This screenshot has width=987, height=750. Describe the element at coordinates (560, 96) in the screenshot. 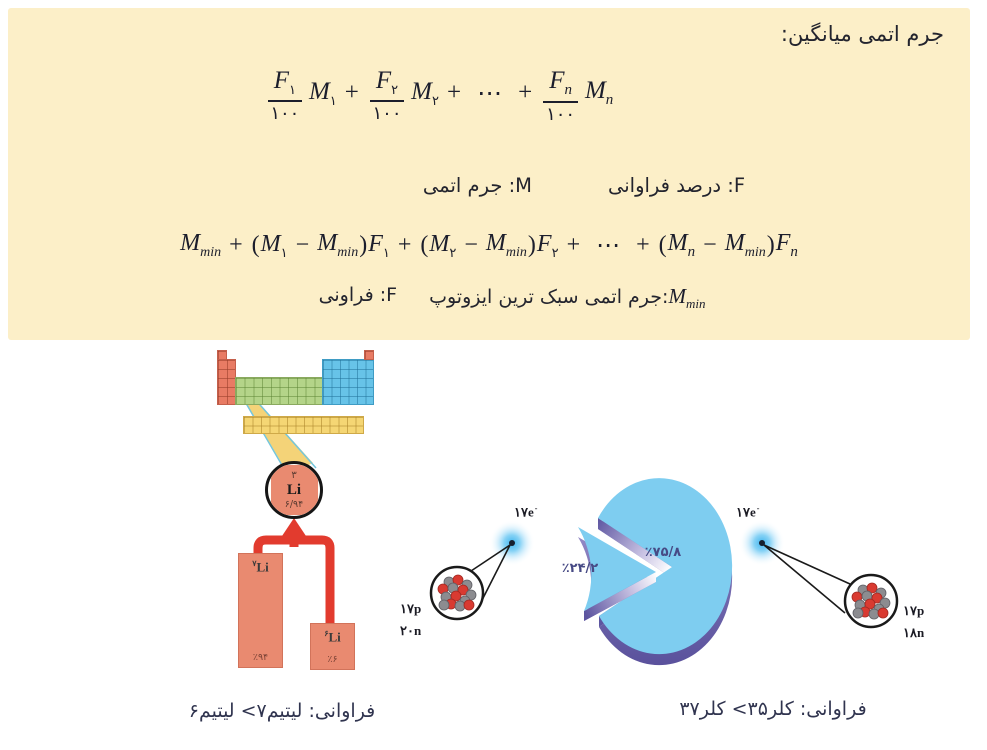

I see `fraction-term-n: Fn ۱۰۰` at that location.